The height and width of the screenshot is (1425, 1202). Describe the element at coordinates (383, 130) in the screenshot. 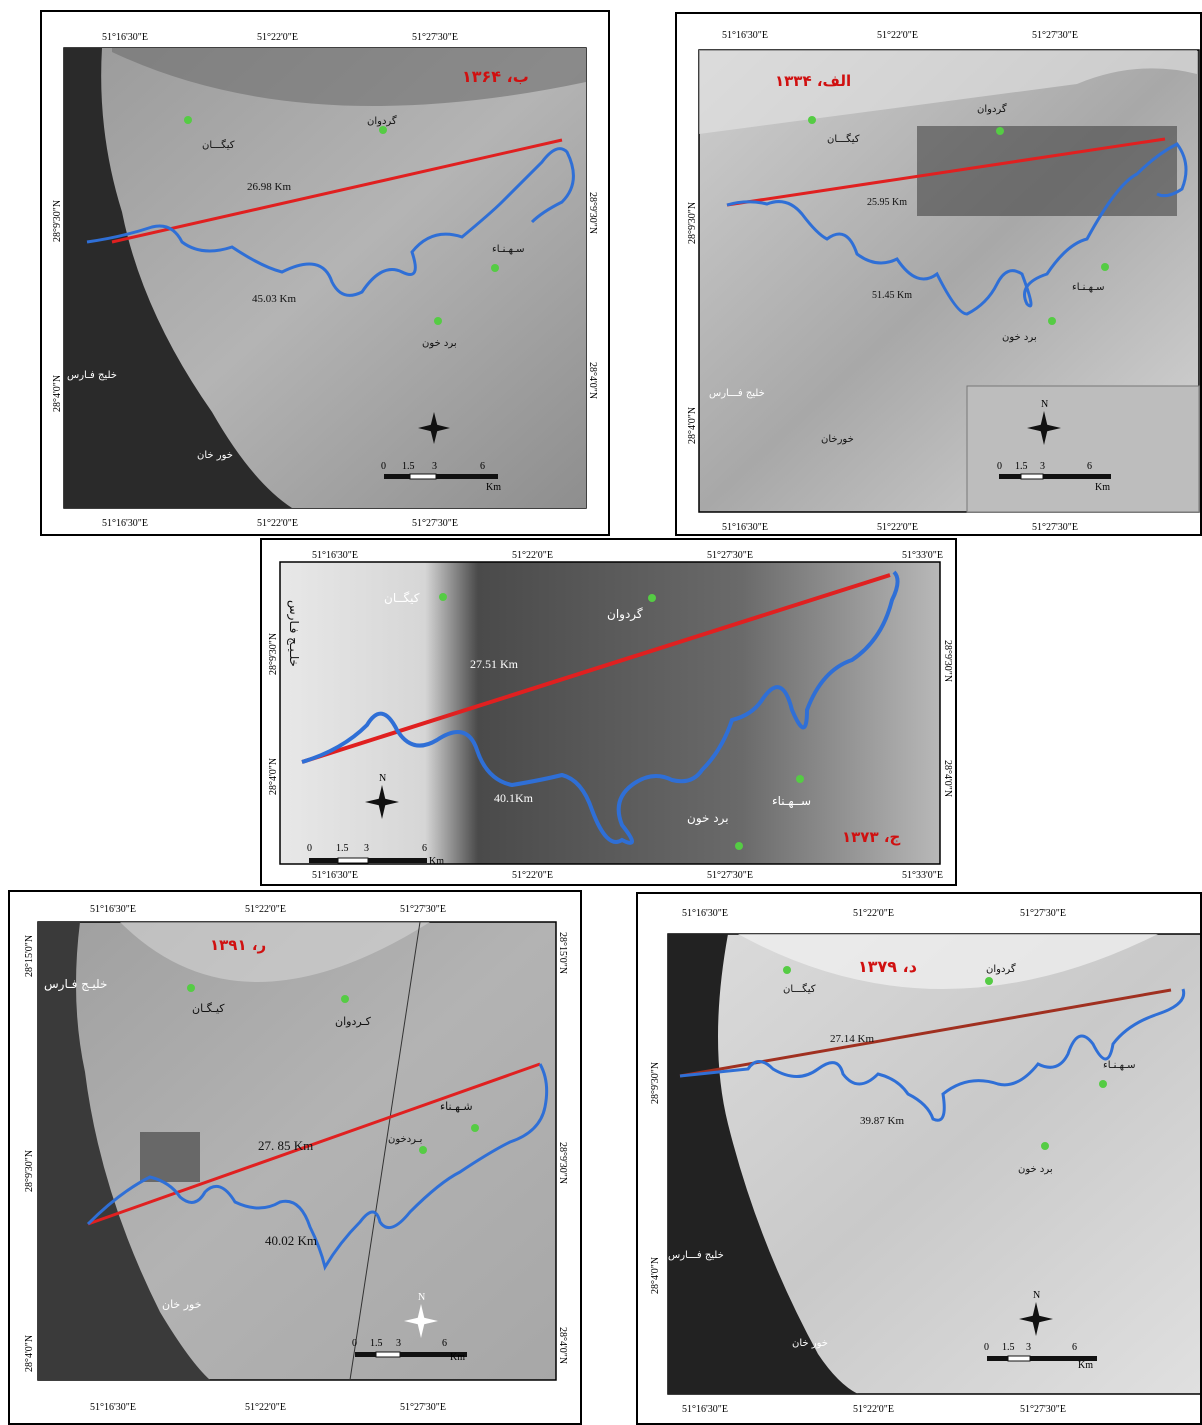

I see `village-gordavan-dot` at that location.